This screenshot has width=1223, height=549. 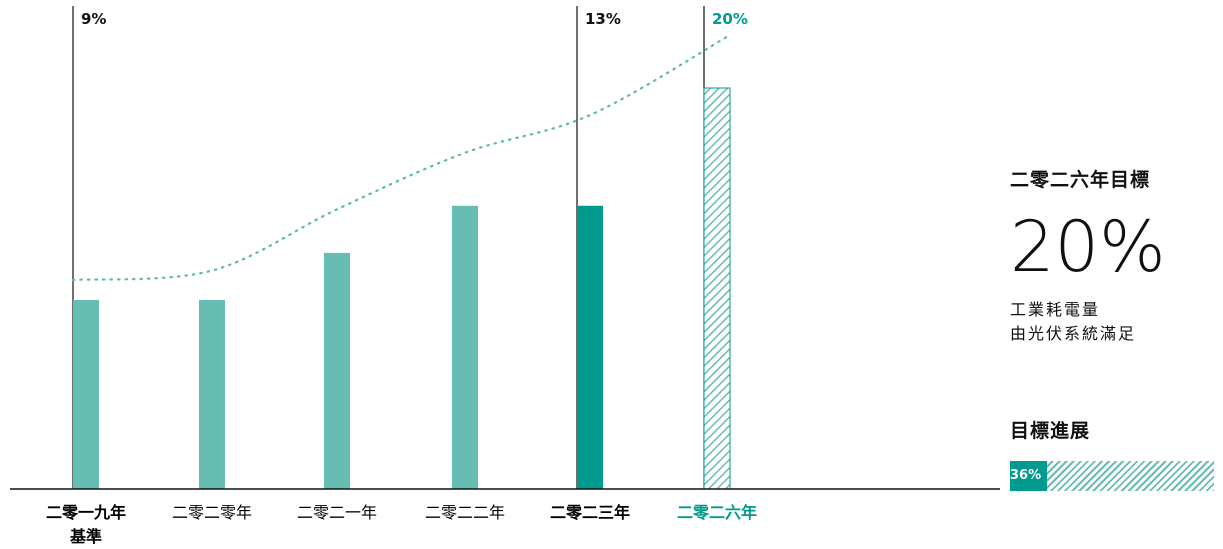 I want to click on category-label-2: 二零二一年, so click(x=337, y=512).